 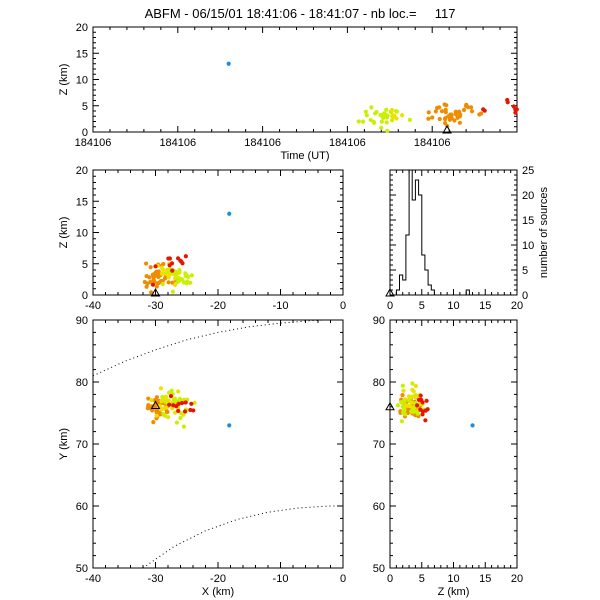 I want to click on y-tick-label: 50, so click(x=379, y=569).